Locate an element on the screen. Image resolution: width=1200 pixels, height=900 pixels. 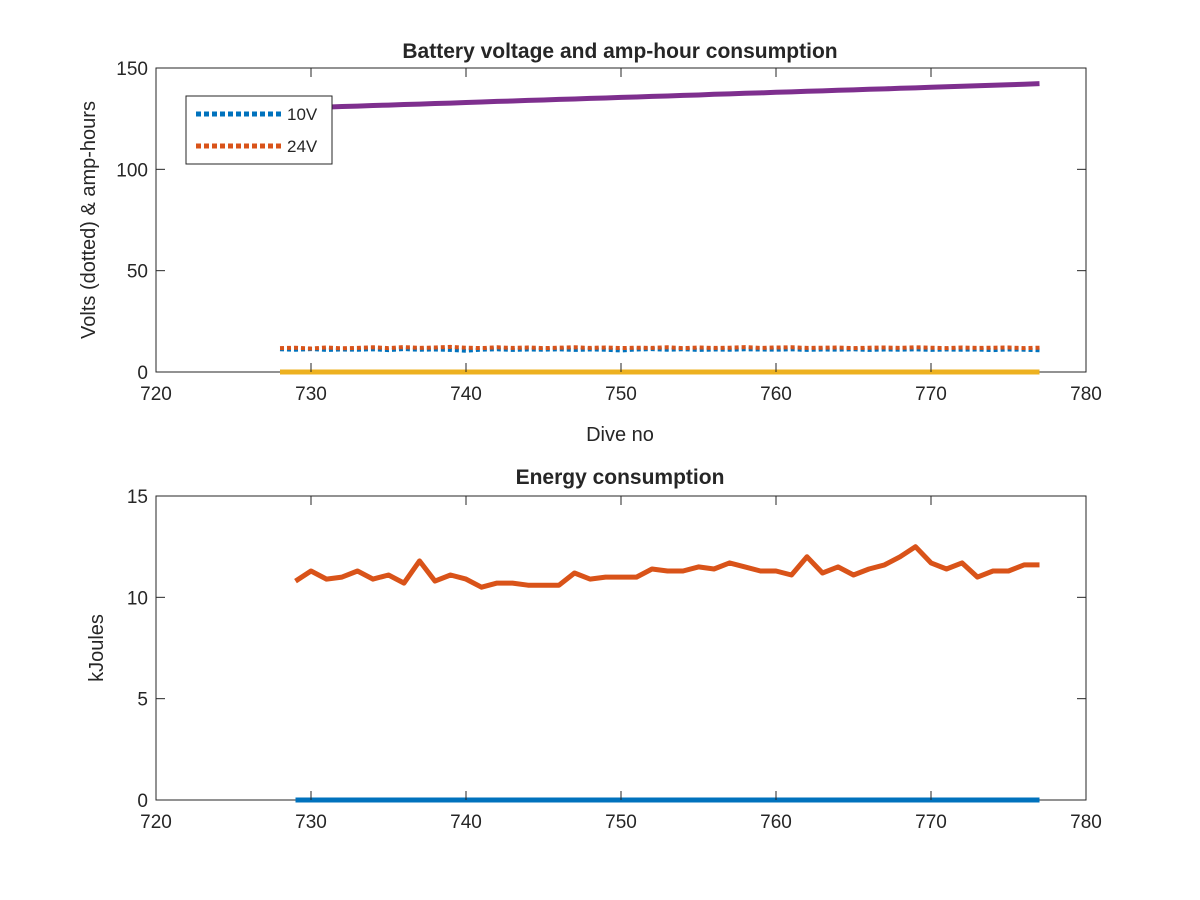
y-tick-label: 150 is located at coordinates (132, 69).